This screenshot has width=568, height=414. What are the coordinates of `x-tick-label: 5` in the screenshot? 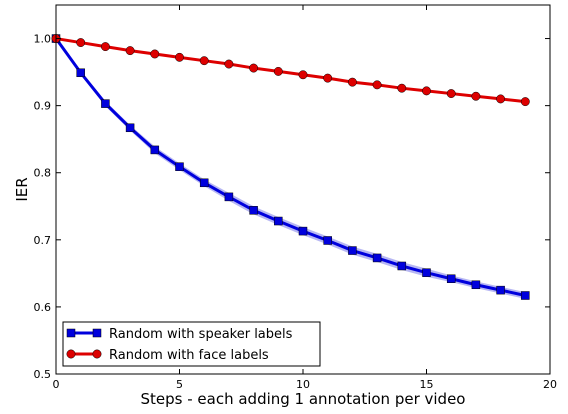 It's located at (179, 384).